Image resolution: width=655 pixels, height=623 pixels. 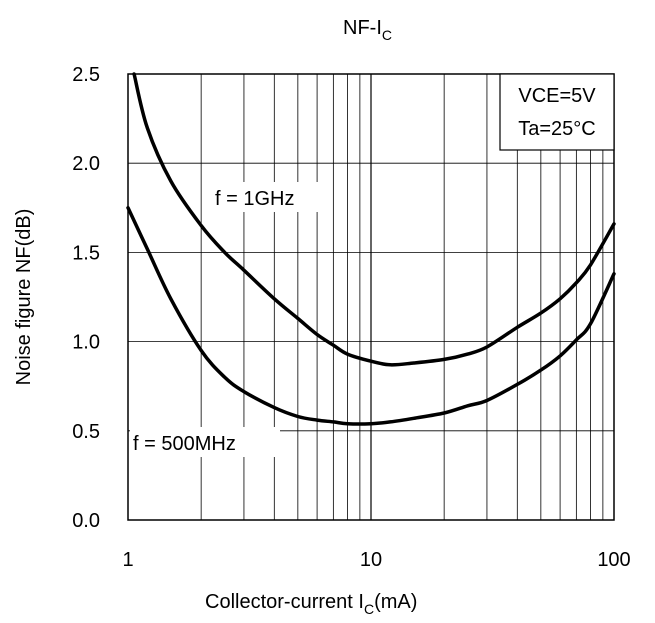 What do you see at coordinates (86, 343) in the screenshot?
I see `y-tick-label: 1.0` at bounding box center [86, 343].